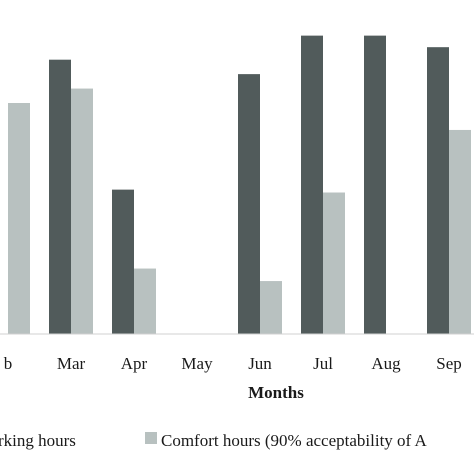 Image resolution: width=474 pixels, height=474 pixels. I want to click on x-tick-labels: b Mar Apr May Jun Jul Aug Sep, so click(233, 363).